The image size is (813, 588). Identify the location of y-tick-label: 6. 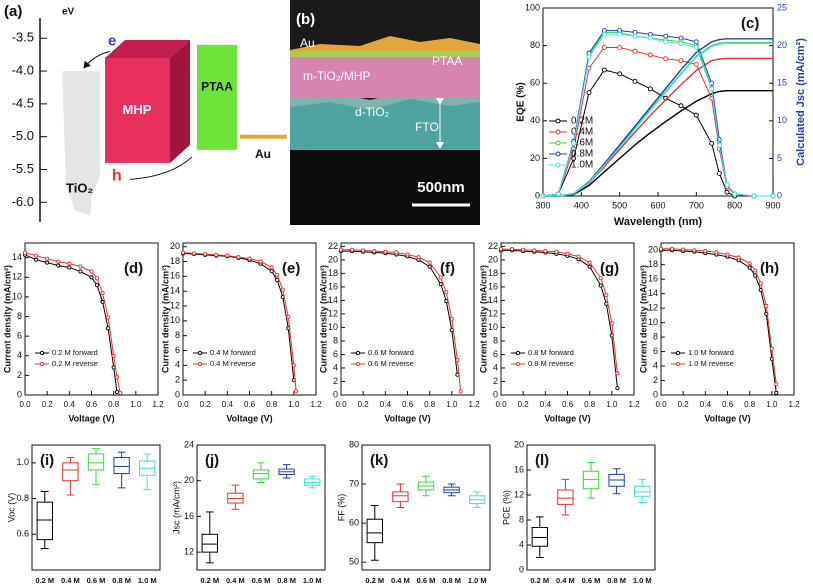
(655, 351).